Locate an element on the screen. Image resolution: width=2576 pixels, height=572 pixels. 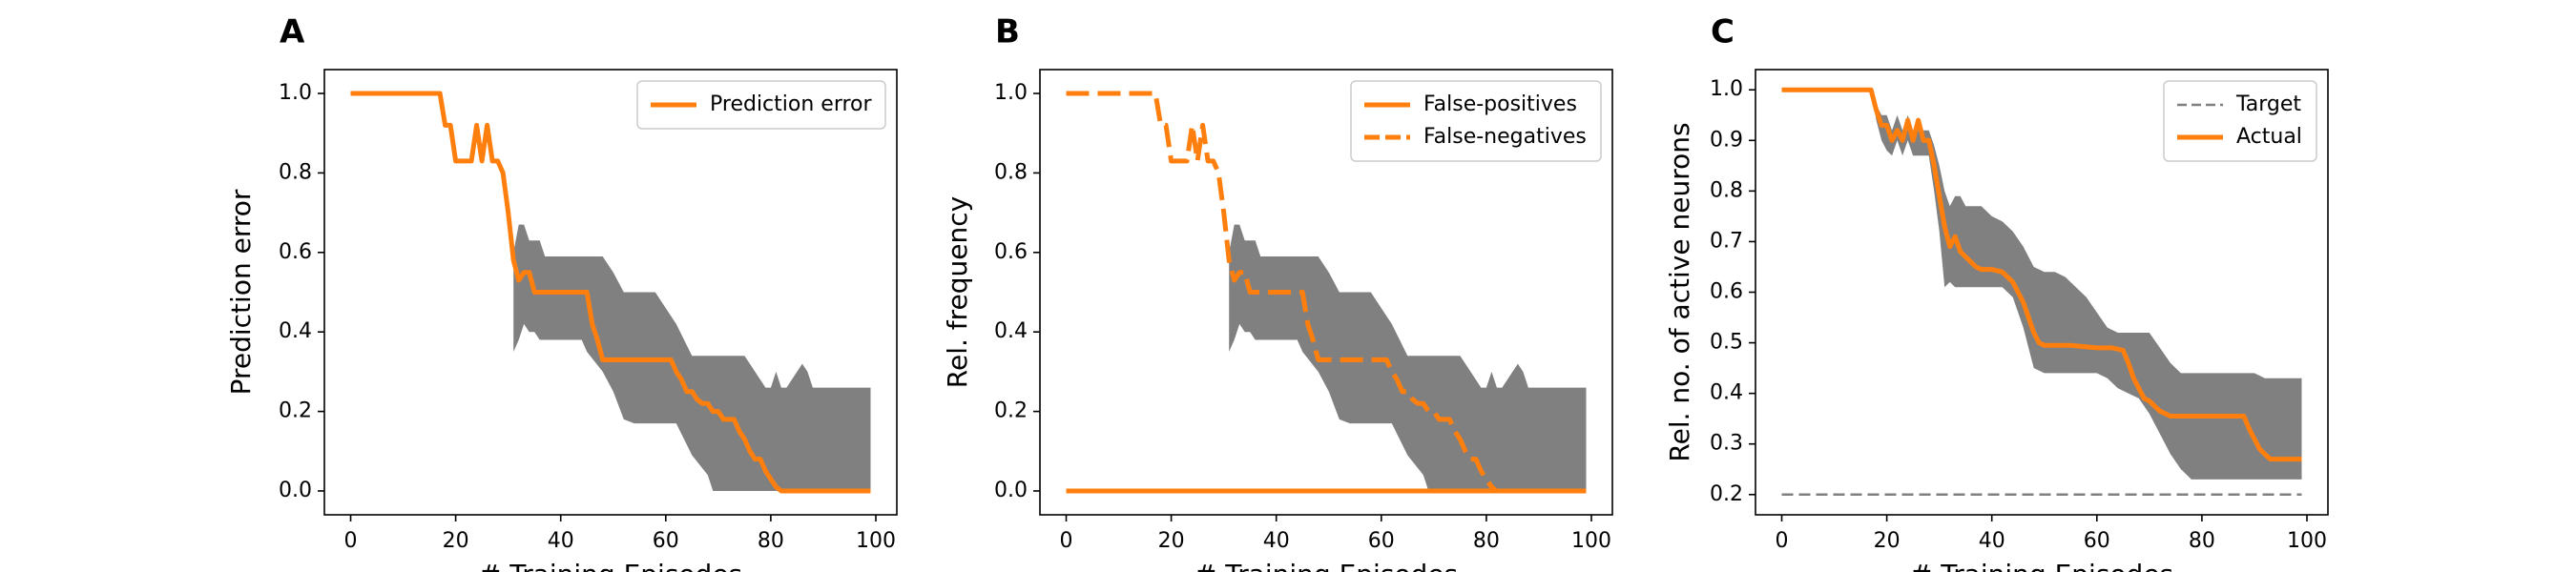
legend: Target Actual is located at coordinates (2240, 121).